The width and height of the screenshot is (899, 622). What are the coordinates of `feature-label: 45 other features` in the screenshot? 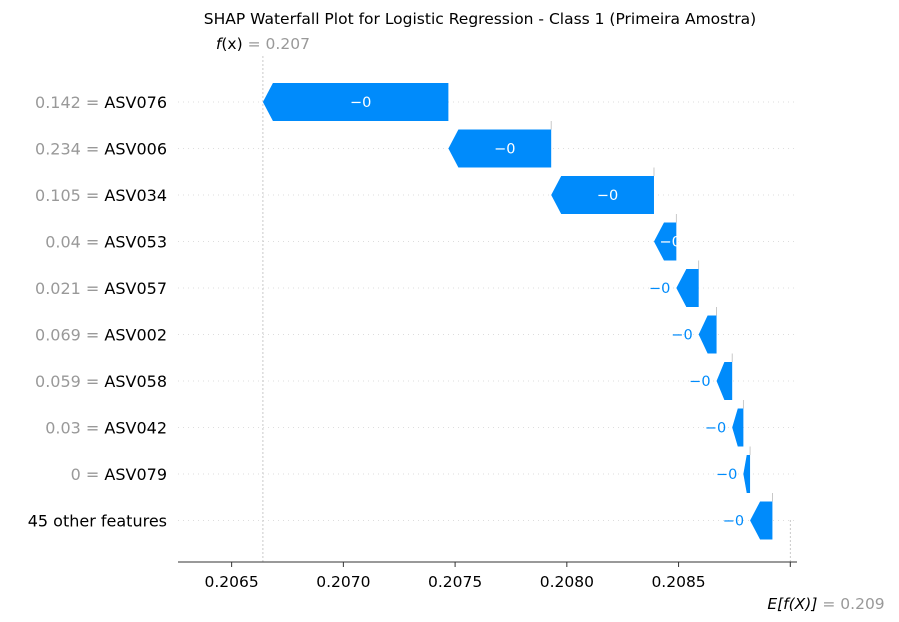 It's located at (97, 521).